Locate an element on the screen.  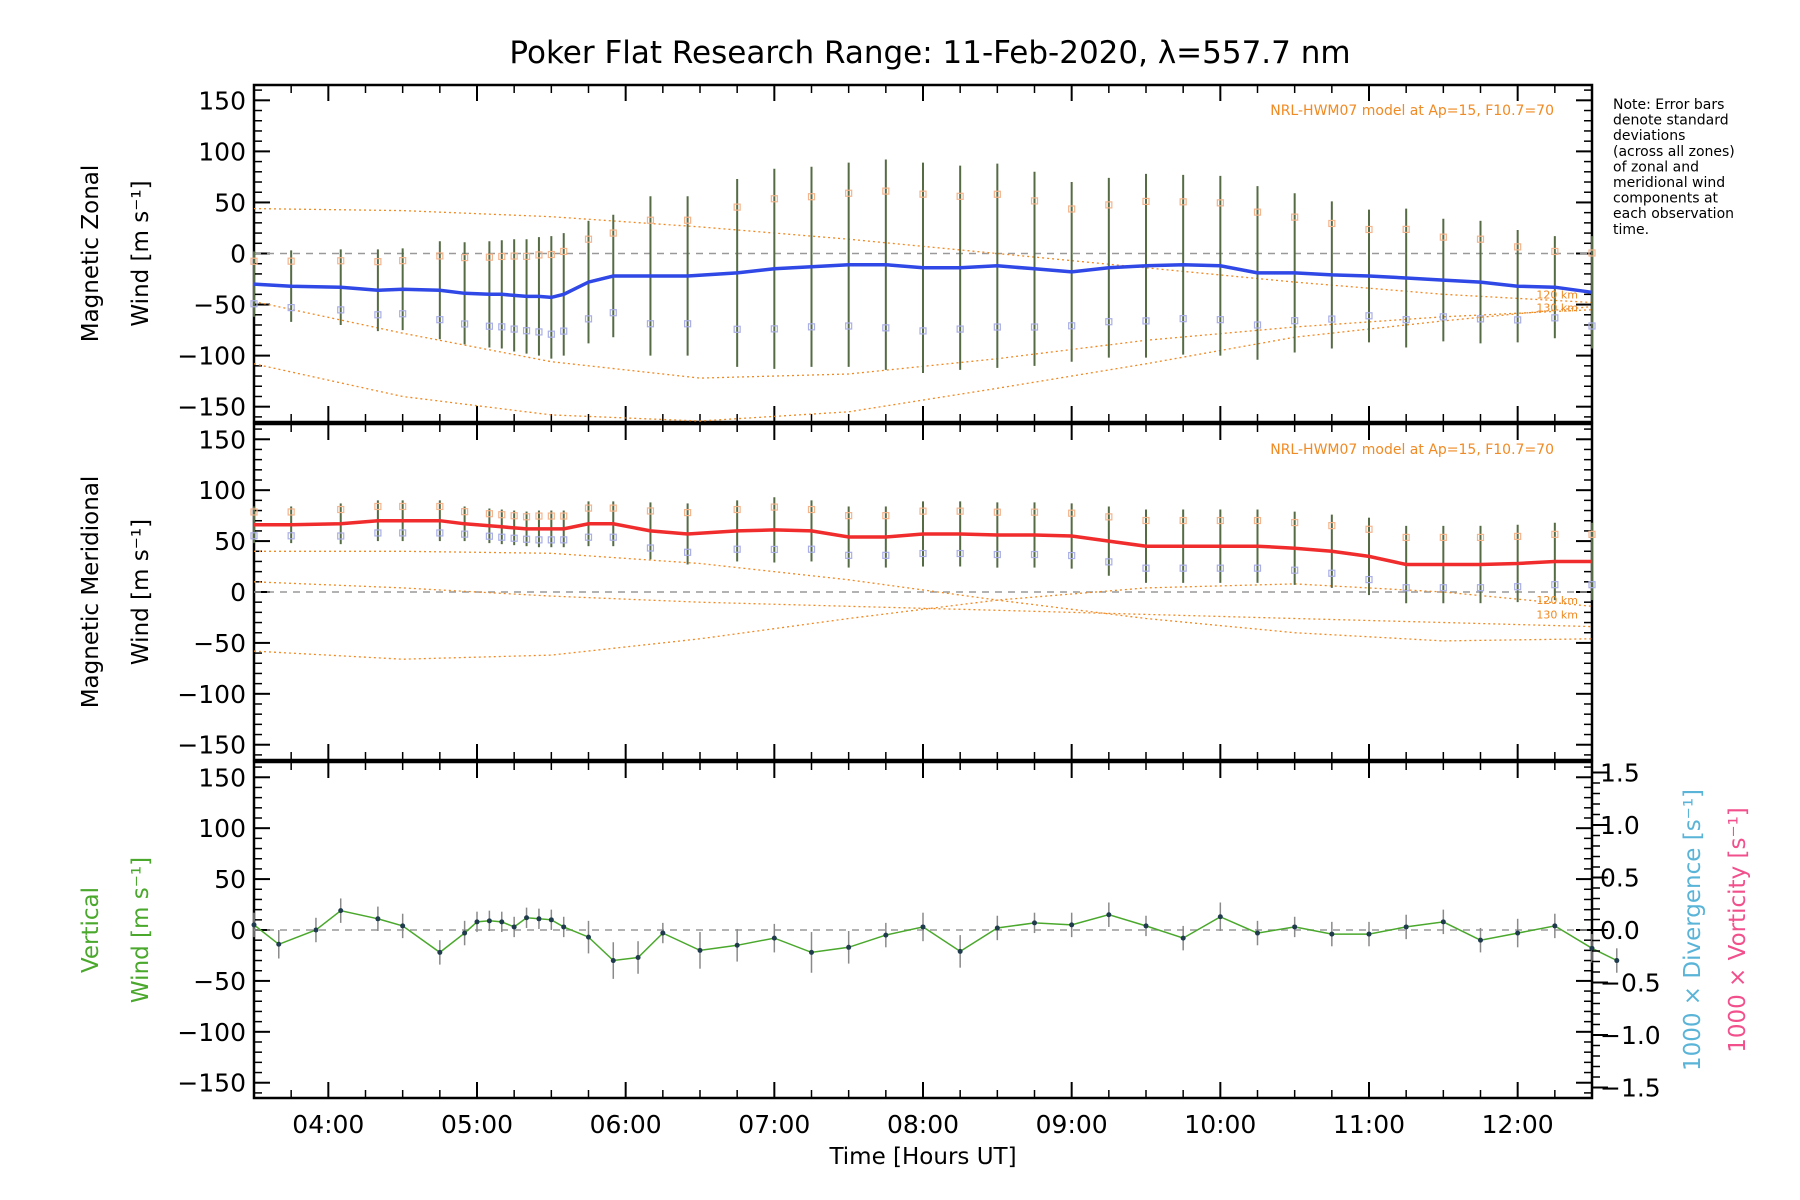
x-tick-label: 05:00 is located at coordinates (477, 1124).